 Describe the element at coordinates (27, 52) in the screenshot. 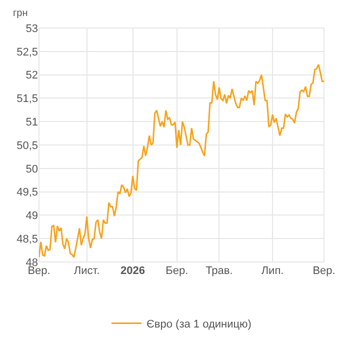

I see `y-tick-label: 52,5` at that location.